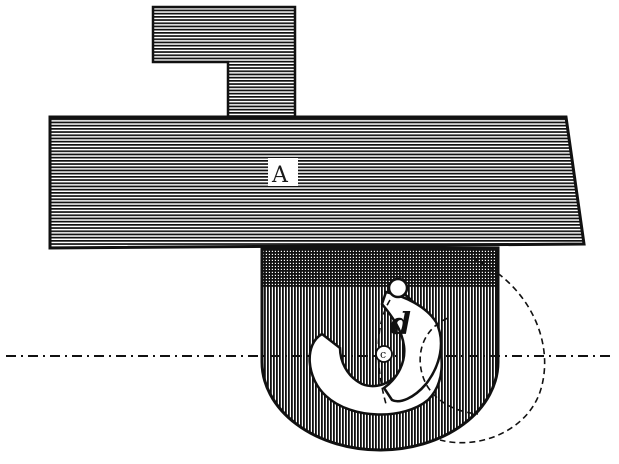 The width and height of the screenshot is (619, 464). I want to click on dashed-inner-arc, so click(449, 366).